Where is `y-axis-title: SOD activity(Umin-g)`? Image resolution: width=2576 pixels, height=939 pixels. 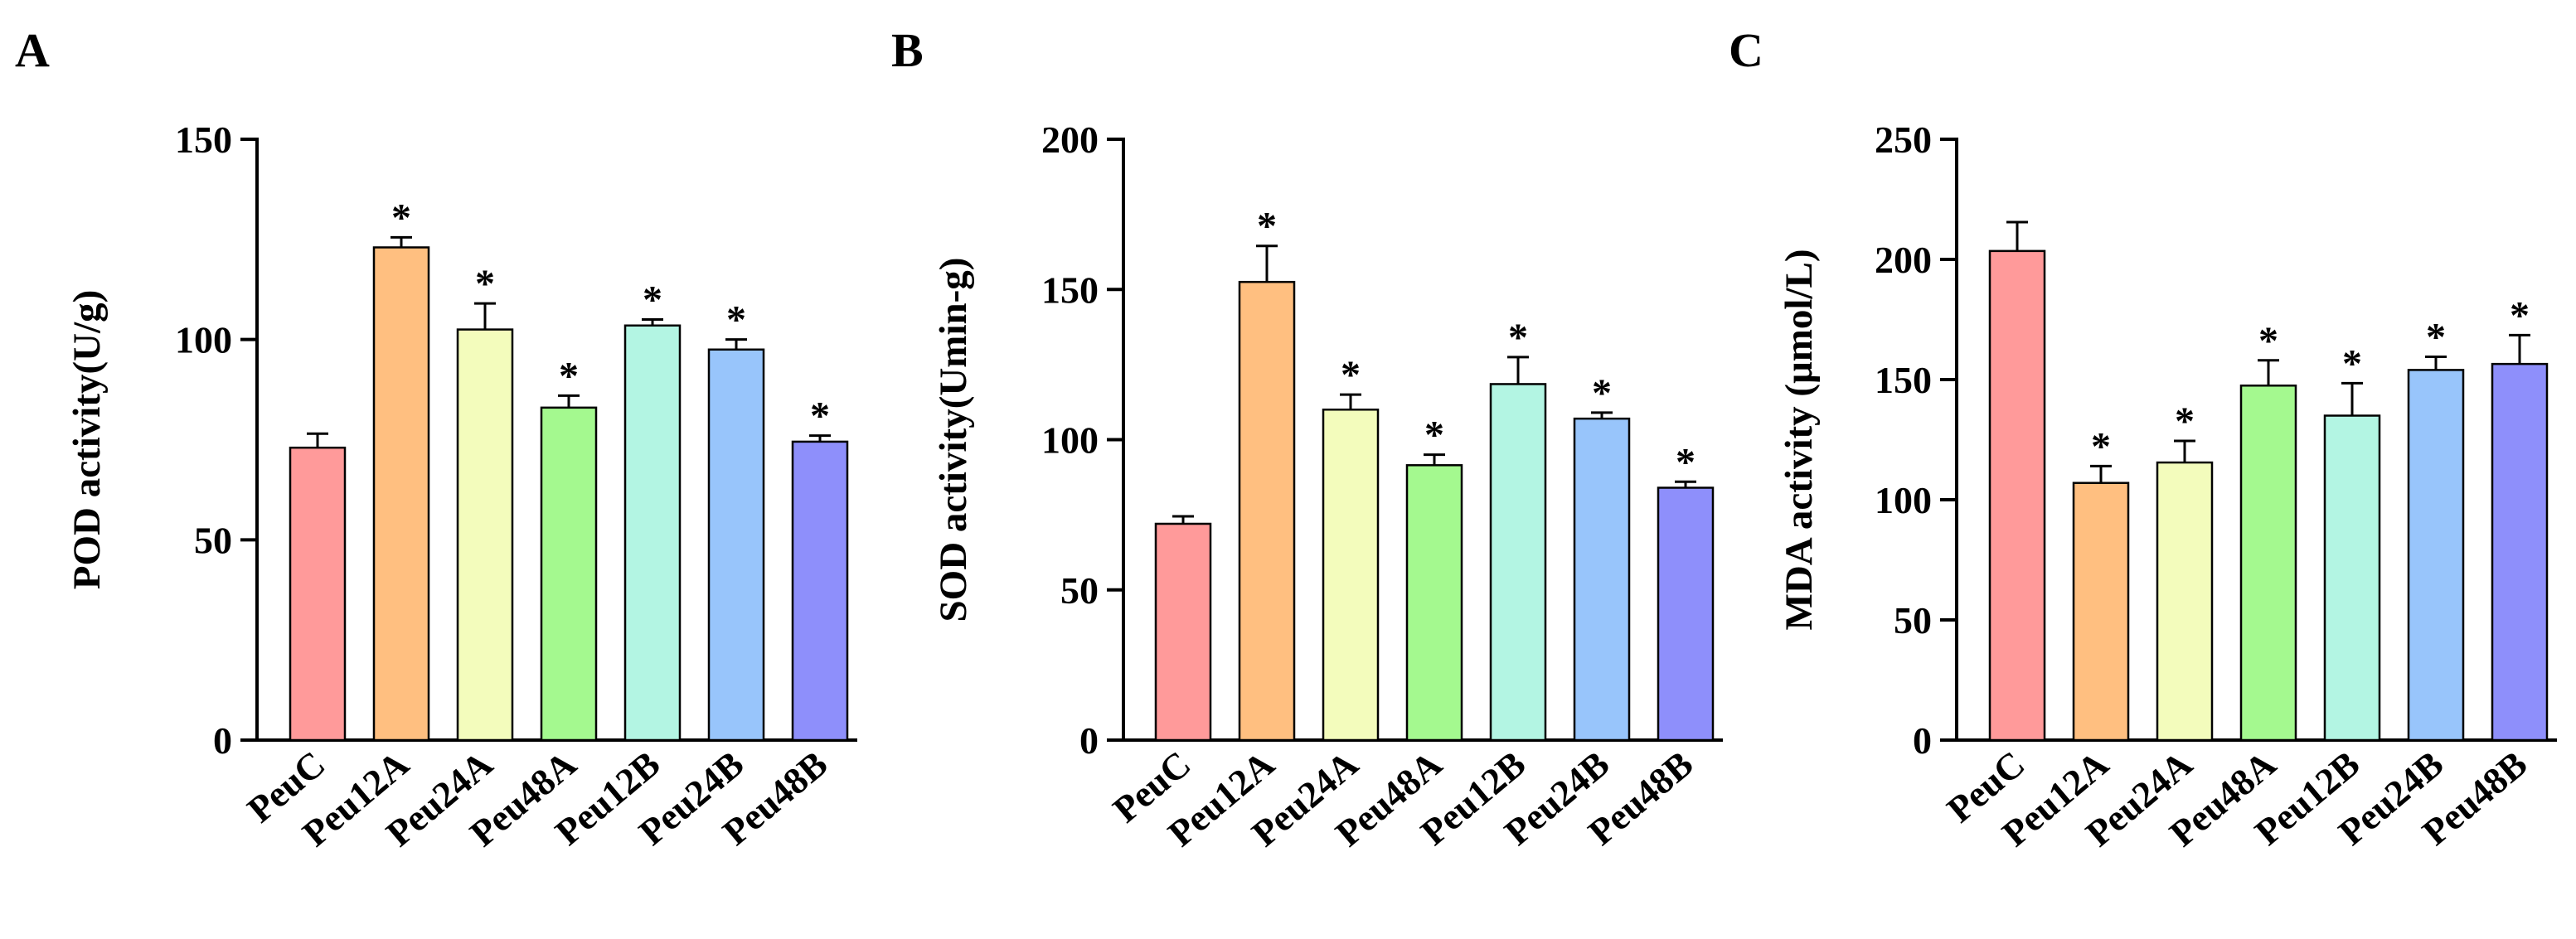 y-axis-title: SOD activity(Umin-g) is located at coordinates (953, 440).